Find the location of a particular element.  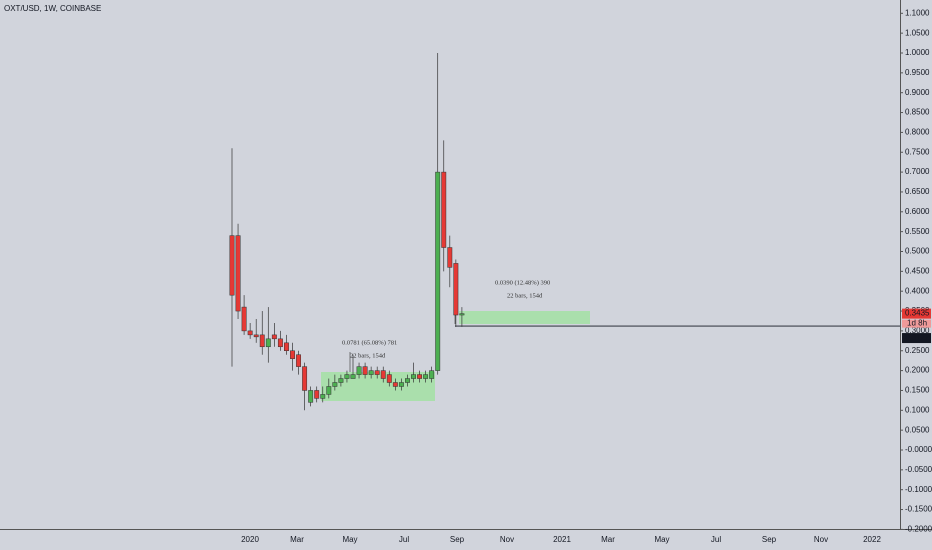

y-tick-label: -0.1000 is located at coordinates (918, 489).